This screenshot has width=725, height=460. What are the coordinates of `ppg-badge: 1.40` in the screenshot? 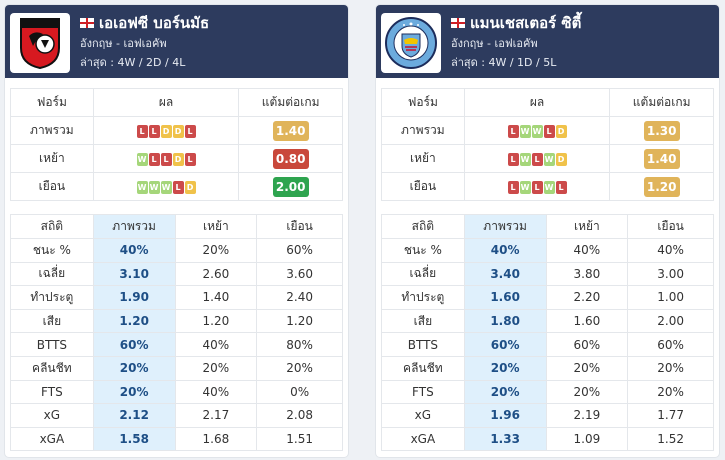 It's located at (661, 158).